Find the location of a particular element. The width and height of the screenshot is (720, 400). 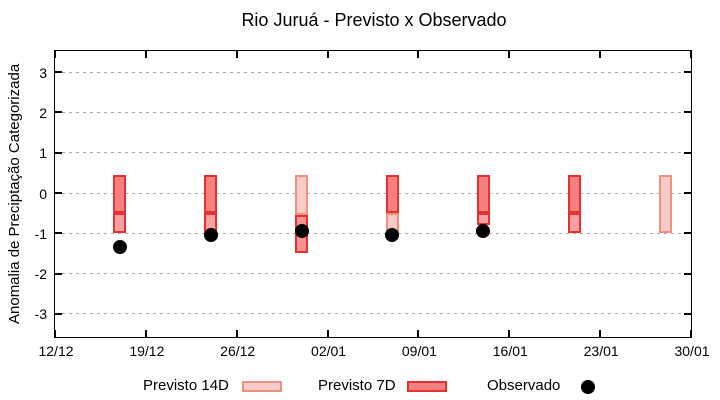

gridline-y--1 is located at coordinates (373, 233).